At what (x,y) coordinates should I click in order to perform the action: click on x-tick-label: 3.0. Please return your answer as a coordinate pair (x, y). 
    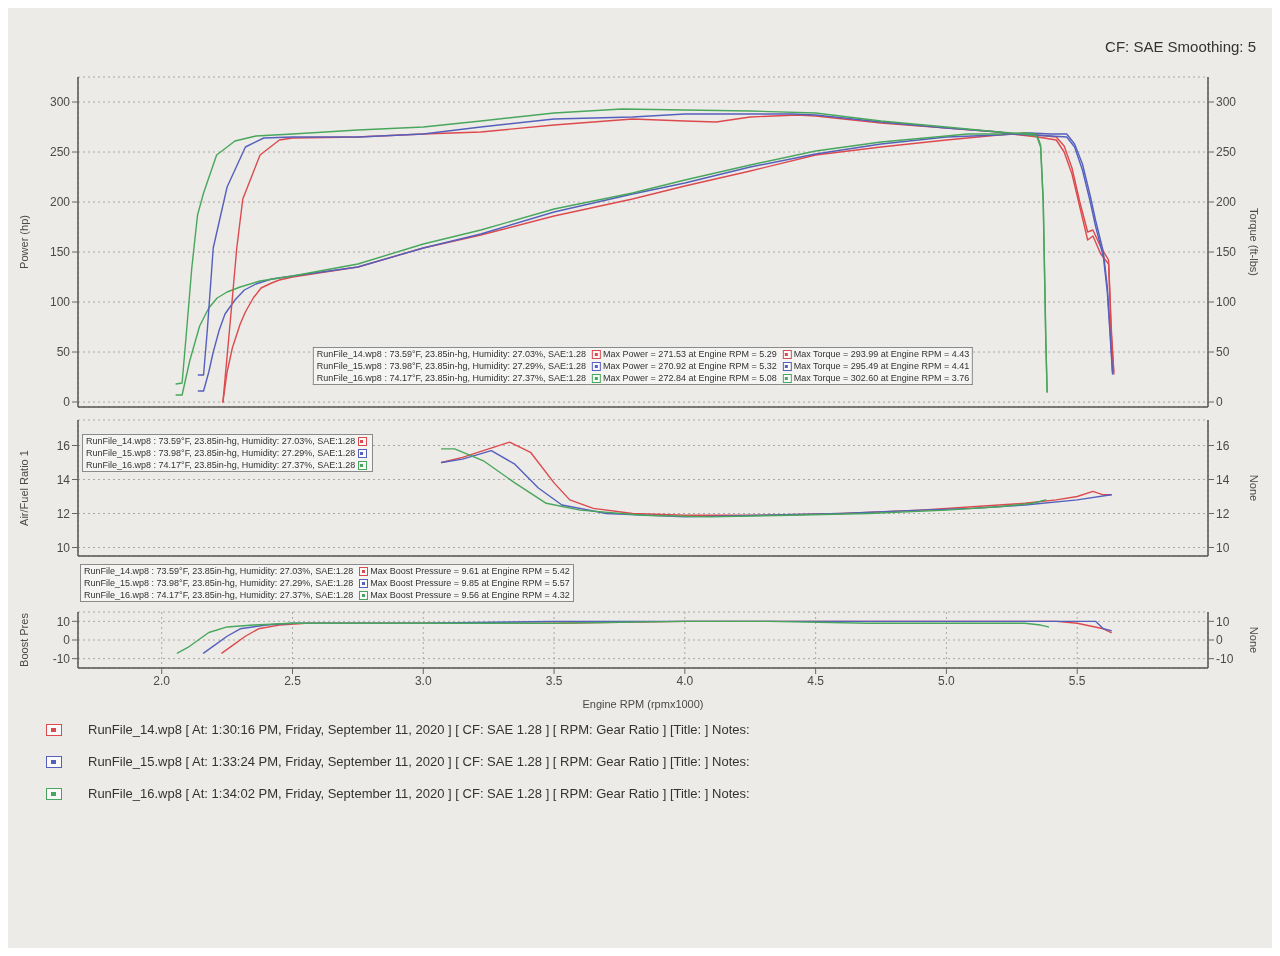
    Looking at the image, I should click on (423, 680).